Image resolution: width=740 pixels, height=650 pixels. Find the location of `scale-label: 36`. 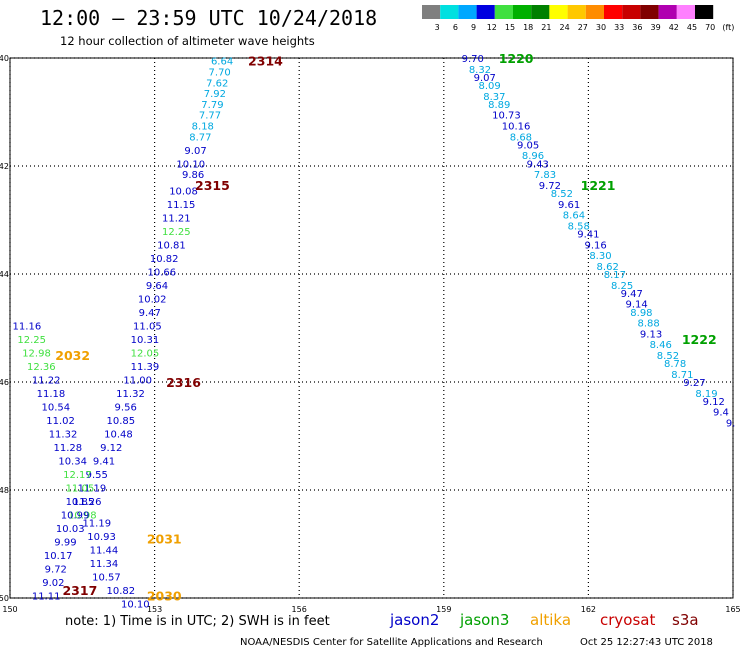

scale-label: 36 is located at coordinates (637, 27).